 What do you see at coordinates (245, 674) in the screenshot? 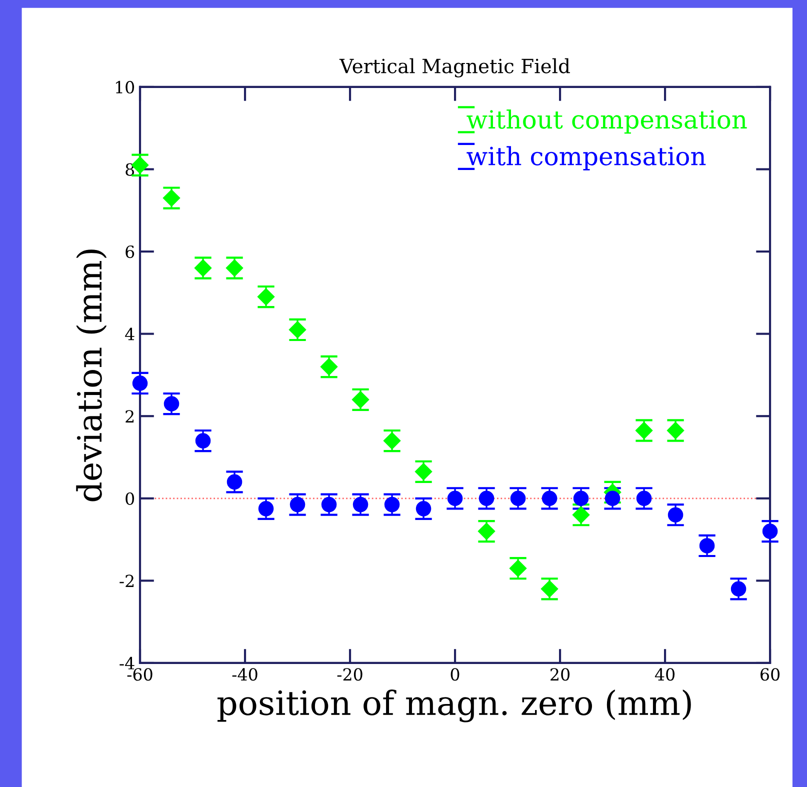
I see `x-tick-label: -40` at bounding box center [245, 674].